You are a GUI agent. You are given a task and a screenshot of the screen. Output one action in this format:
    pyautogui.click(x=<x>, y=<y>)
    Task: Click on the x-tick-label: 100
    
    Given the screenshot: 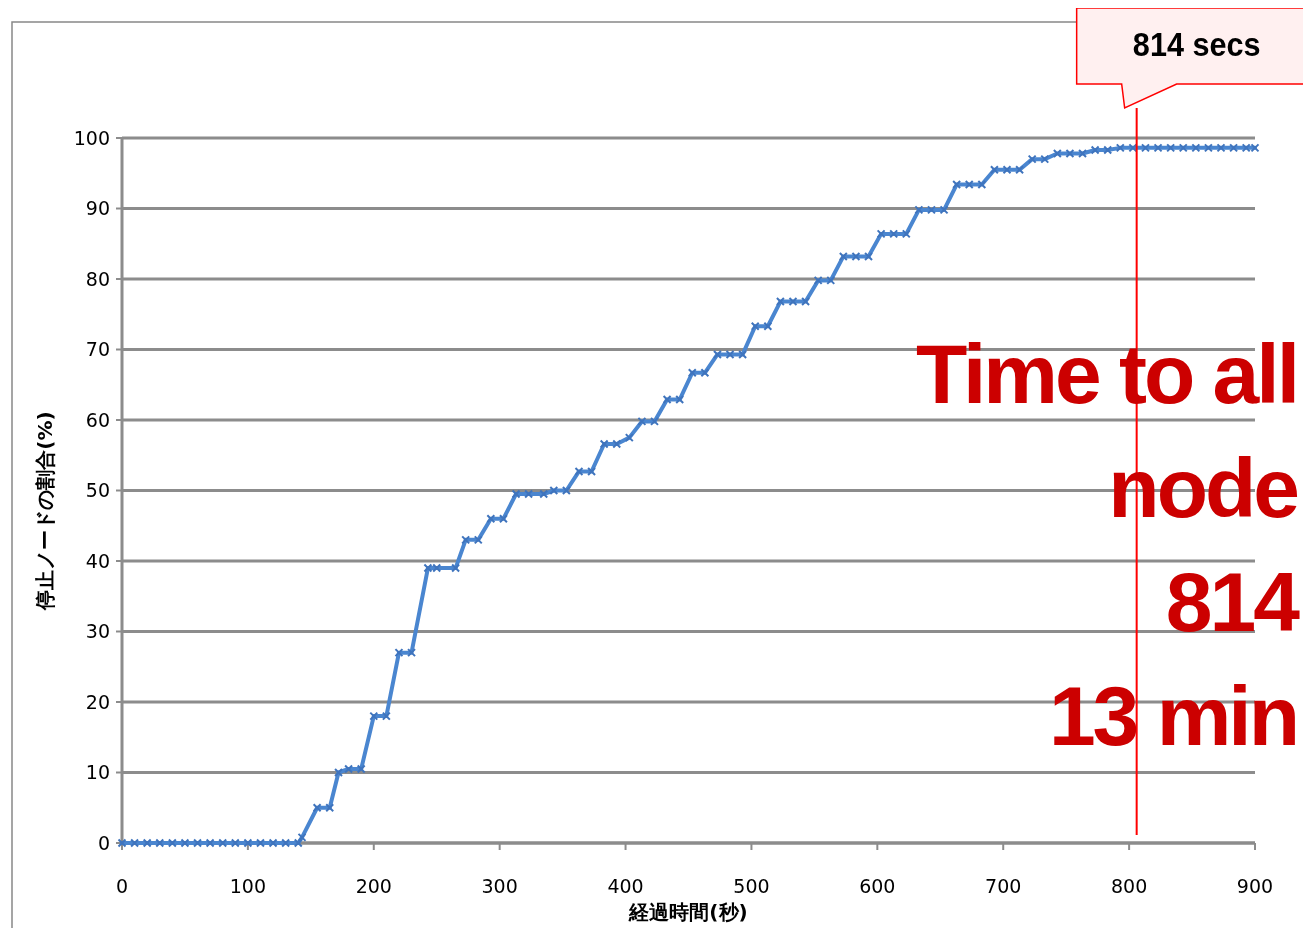 What is the action you would take?
    pyautogui.click(x=248, y=886)
    